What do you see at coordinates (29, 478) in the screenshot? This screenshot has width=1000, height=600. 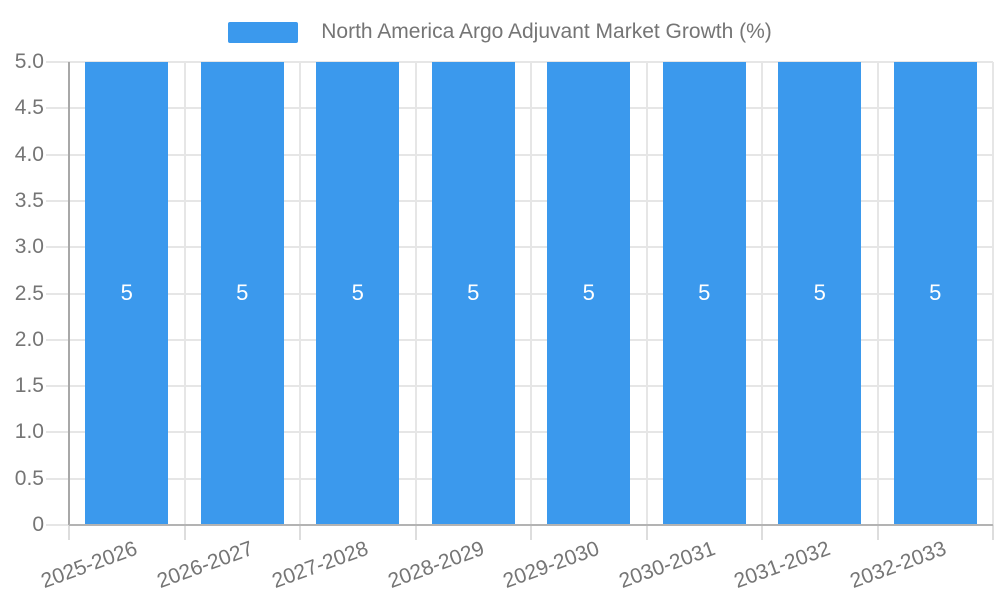 I see `y-axis-tick-label: 0.5` at bounding box center [29, 478].